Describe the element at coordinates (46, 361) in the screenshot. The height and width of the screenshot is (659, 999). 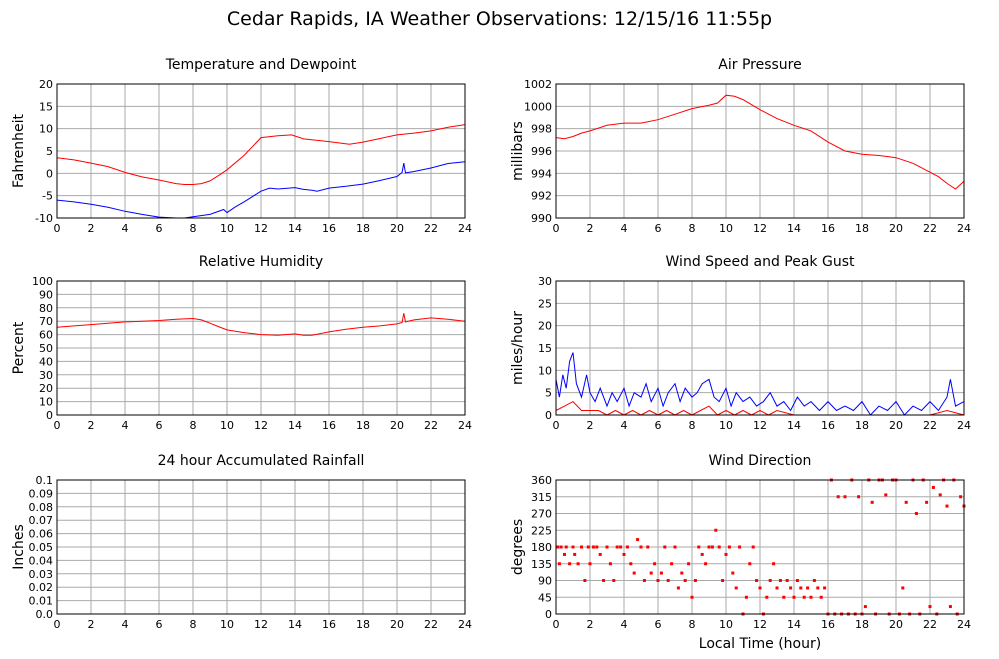
I see `y-tick-label: 40` at that location.